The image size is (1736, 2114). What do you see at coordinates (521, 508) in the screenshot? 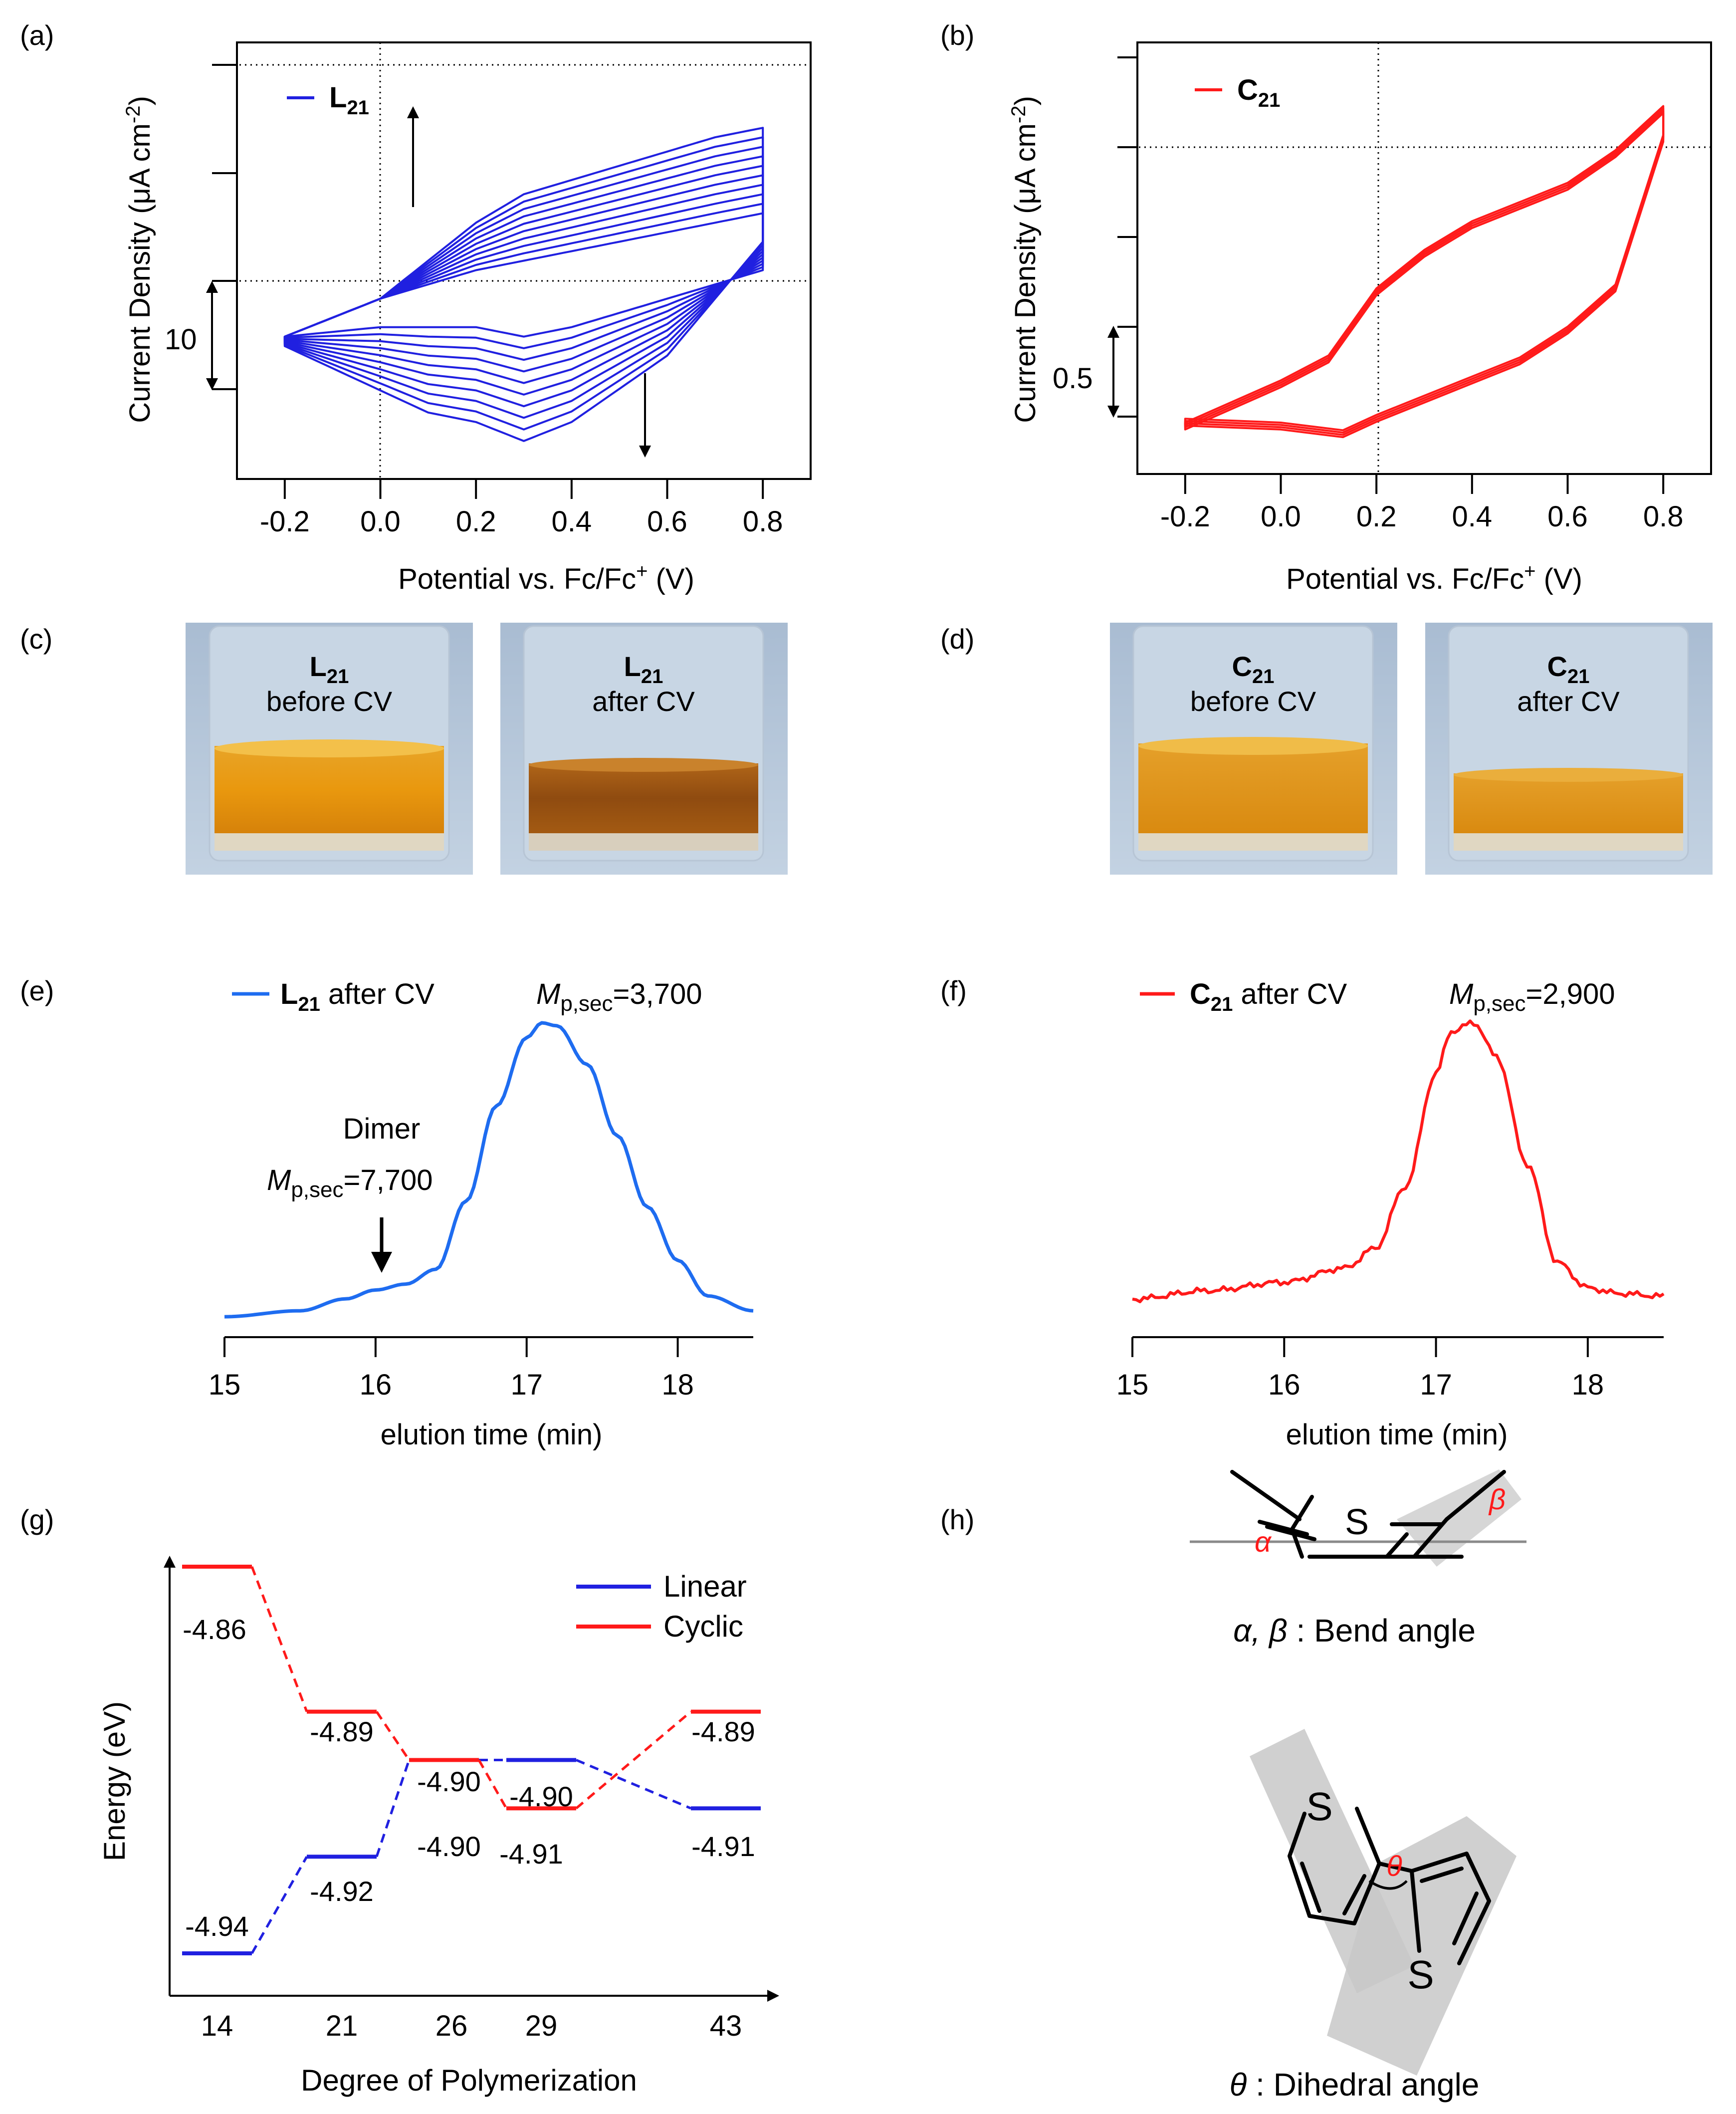
I see `x-ticks-a: -0.2 0.0 0.2 0.4 0.6 0.8` at bounding box center [521, 508].